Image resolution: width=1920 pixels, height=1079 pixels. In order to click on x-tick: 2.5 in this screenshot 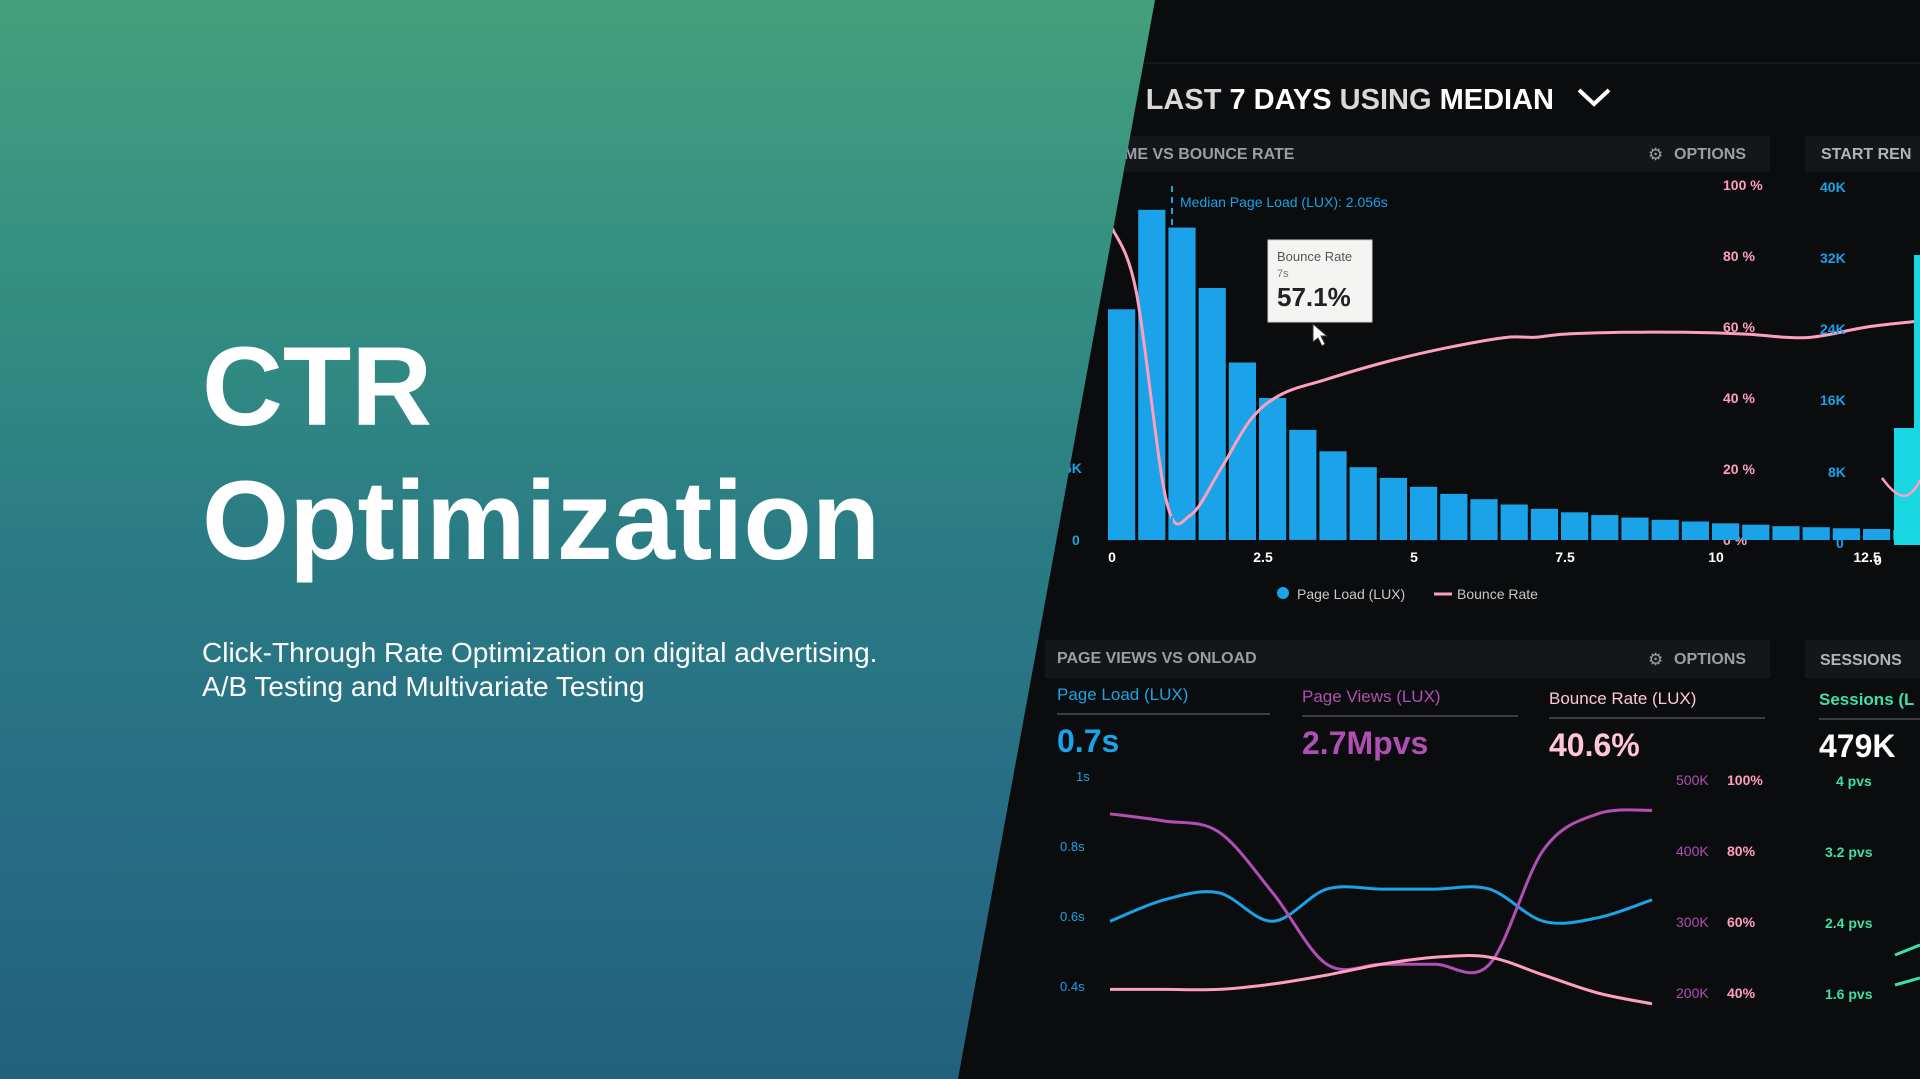, I will do `click(1263, 557)`.